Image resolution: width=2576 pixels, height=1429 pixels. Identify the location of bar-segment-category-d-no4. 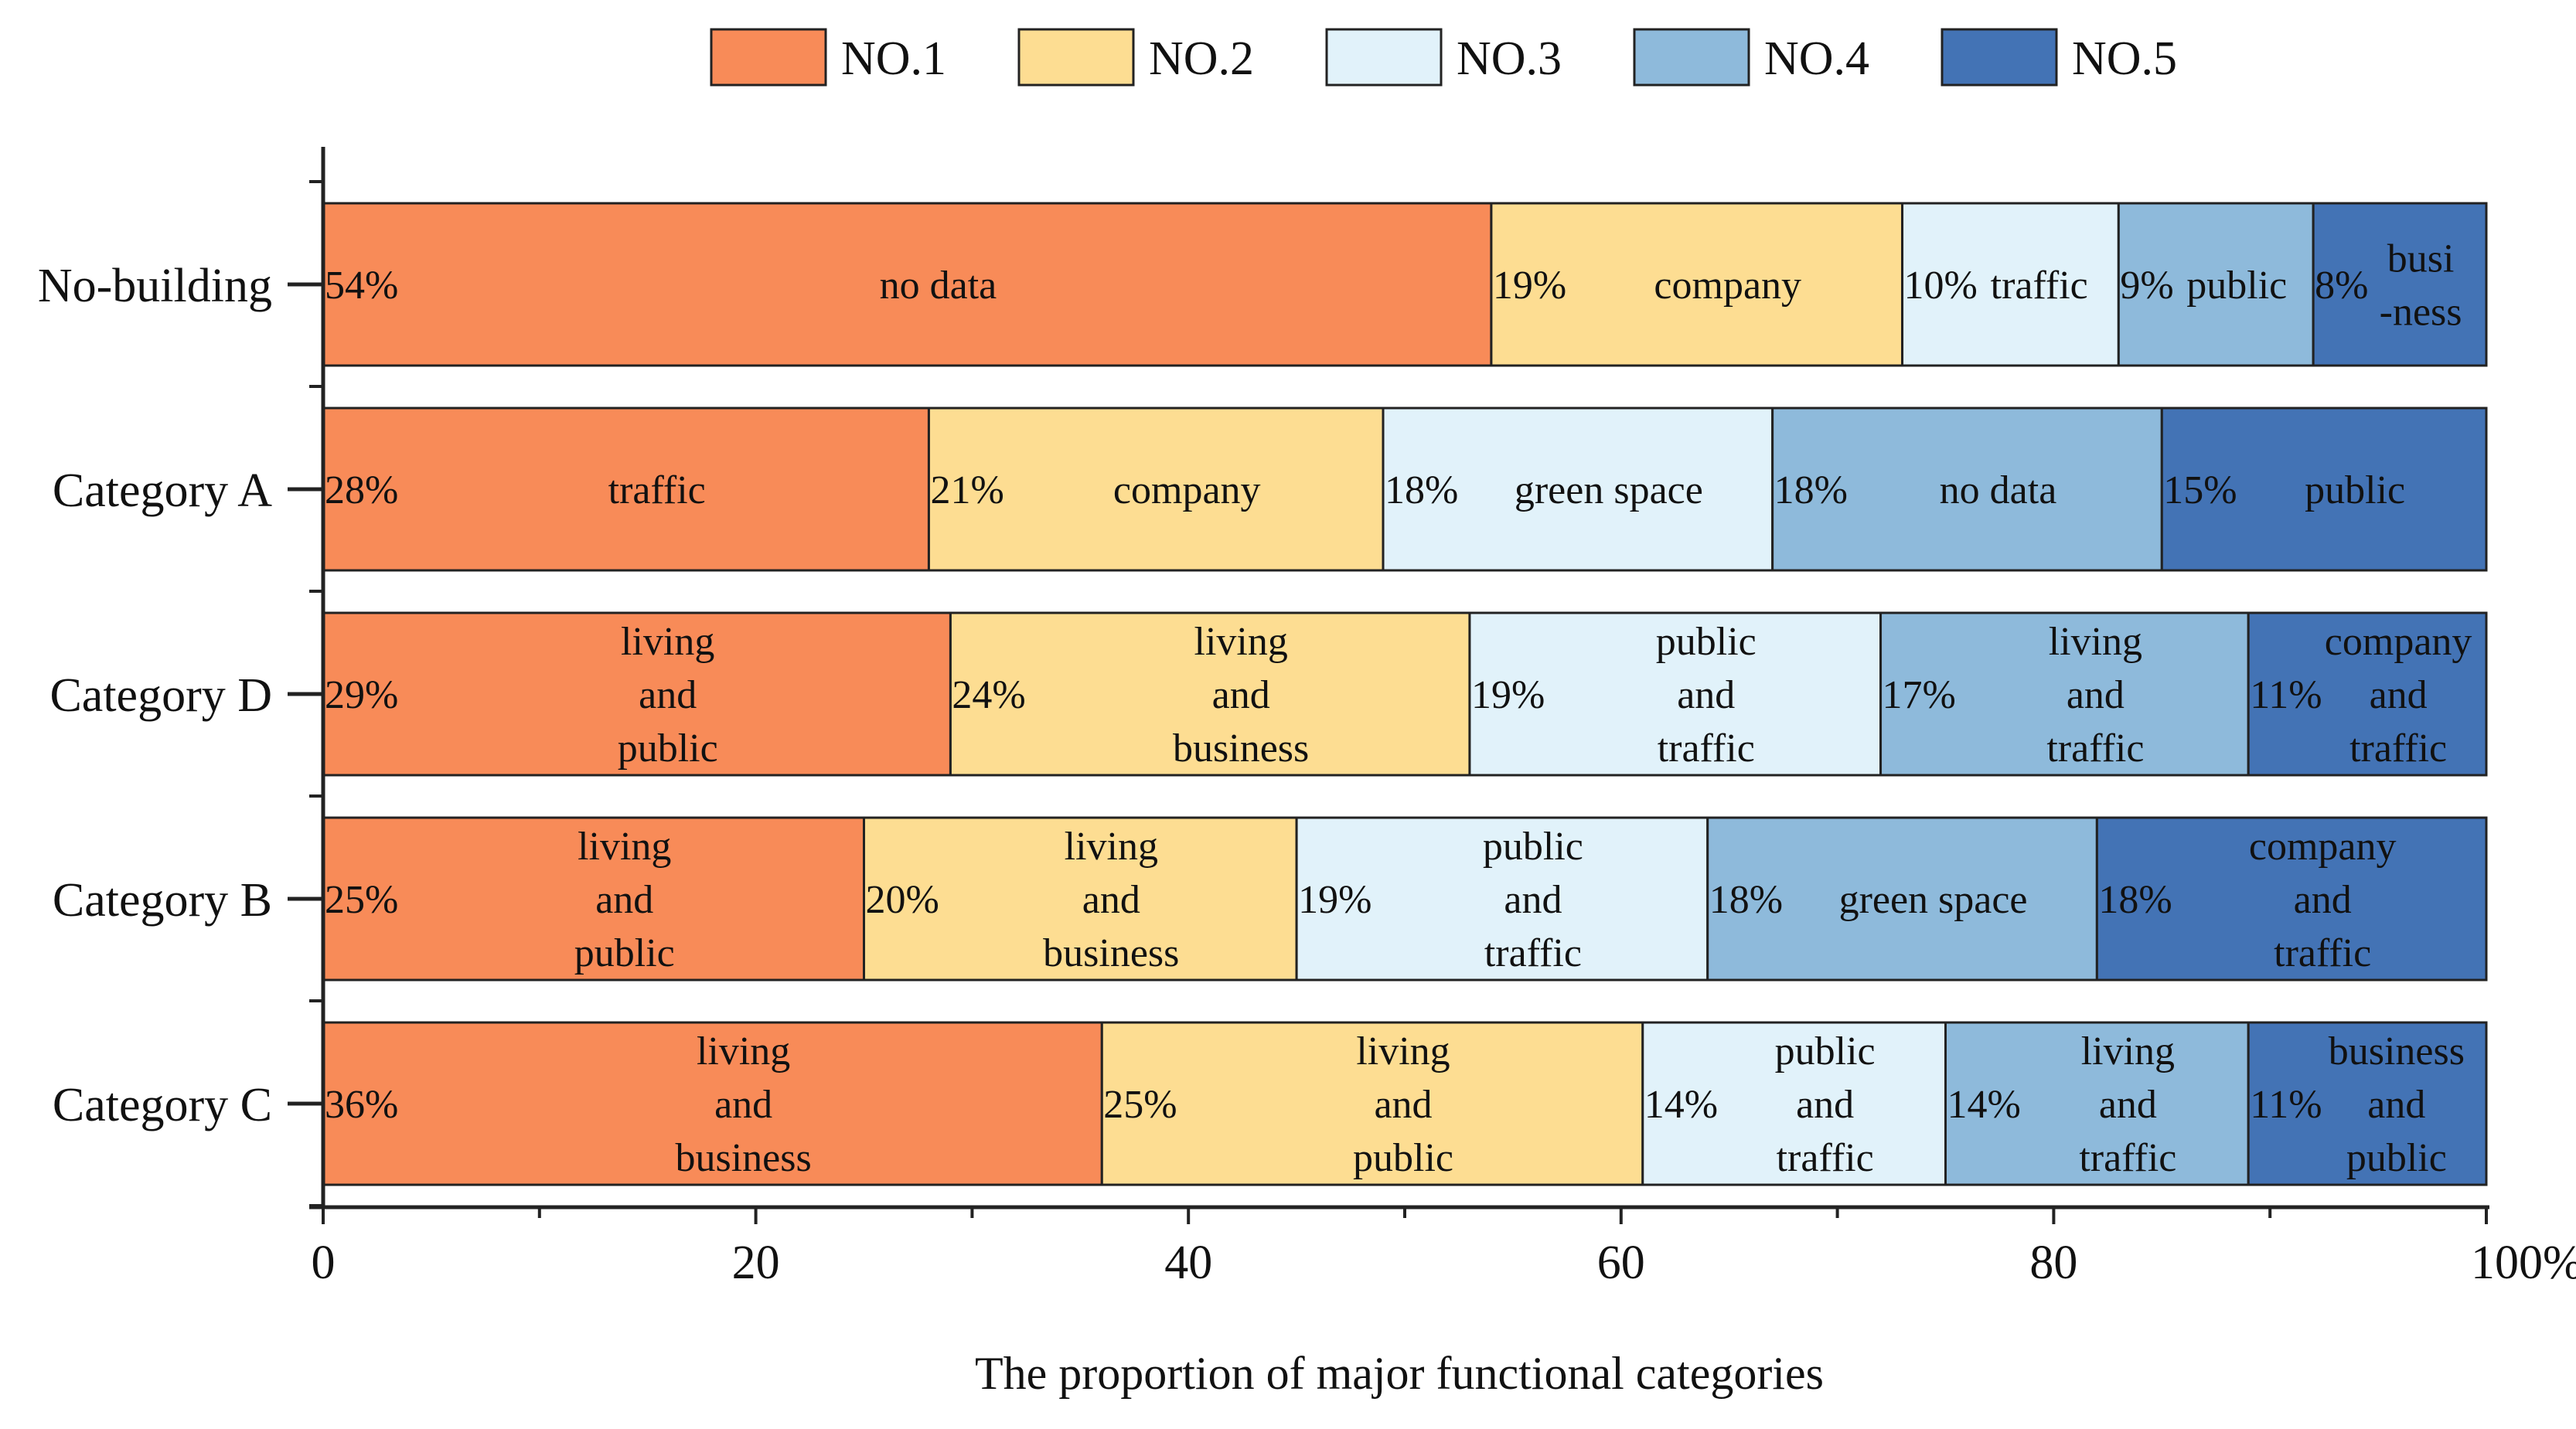
(2064, 694).